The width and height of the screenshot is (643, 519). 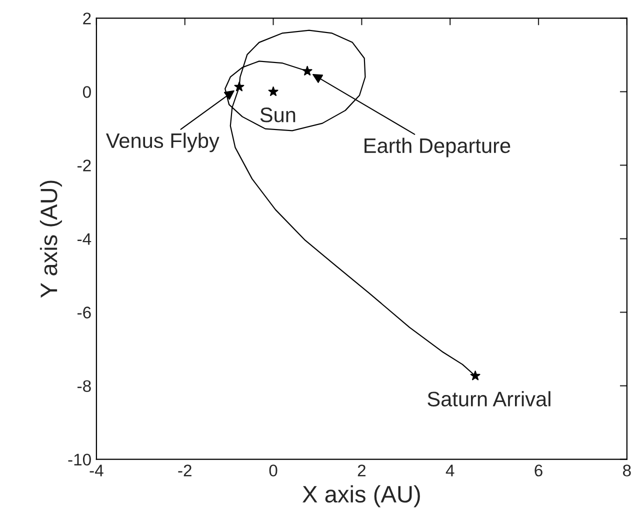 What do you see at coordinates (185, 470) in the screenshot?
I see `x-tick-label: -2` at bounding box center [185, 470].